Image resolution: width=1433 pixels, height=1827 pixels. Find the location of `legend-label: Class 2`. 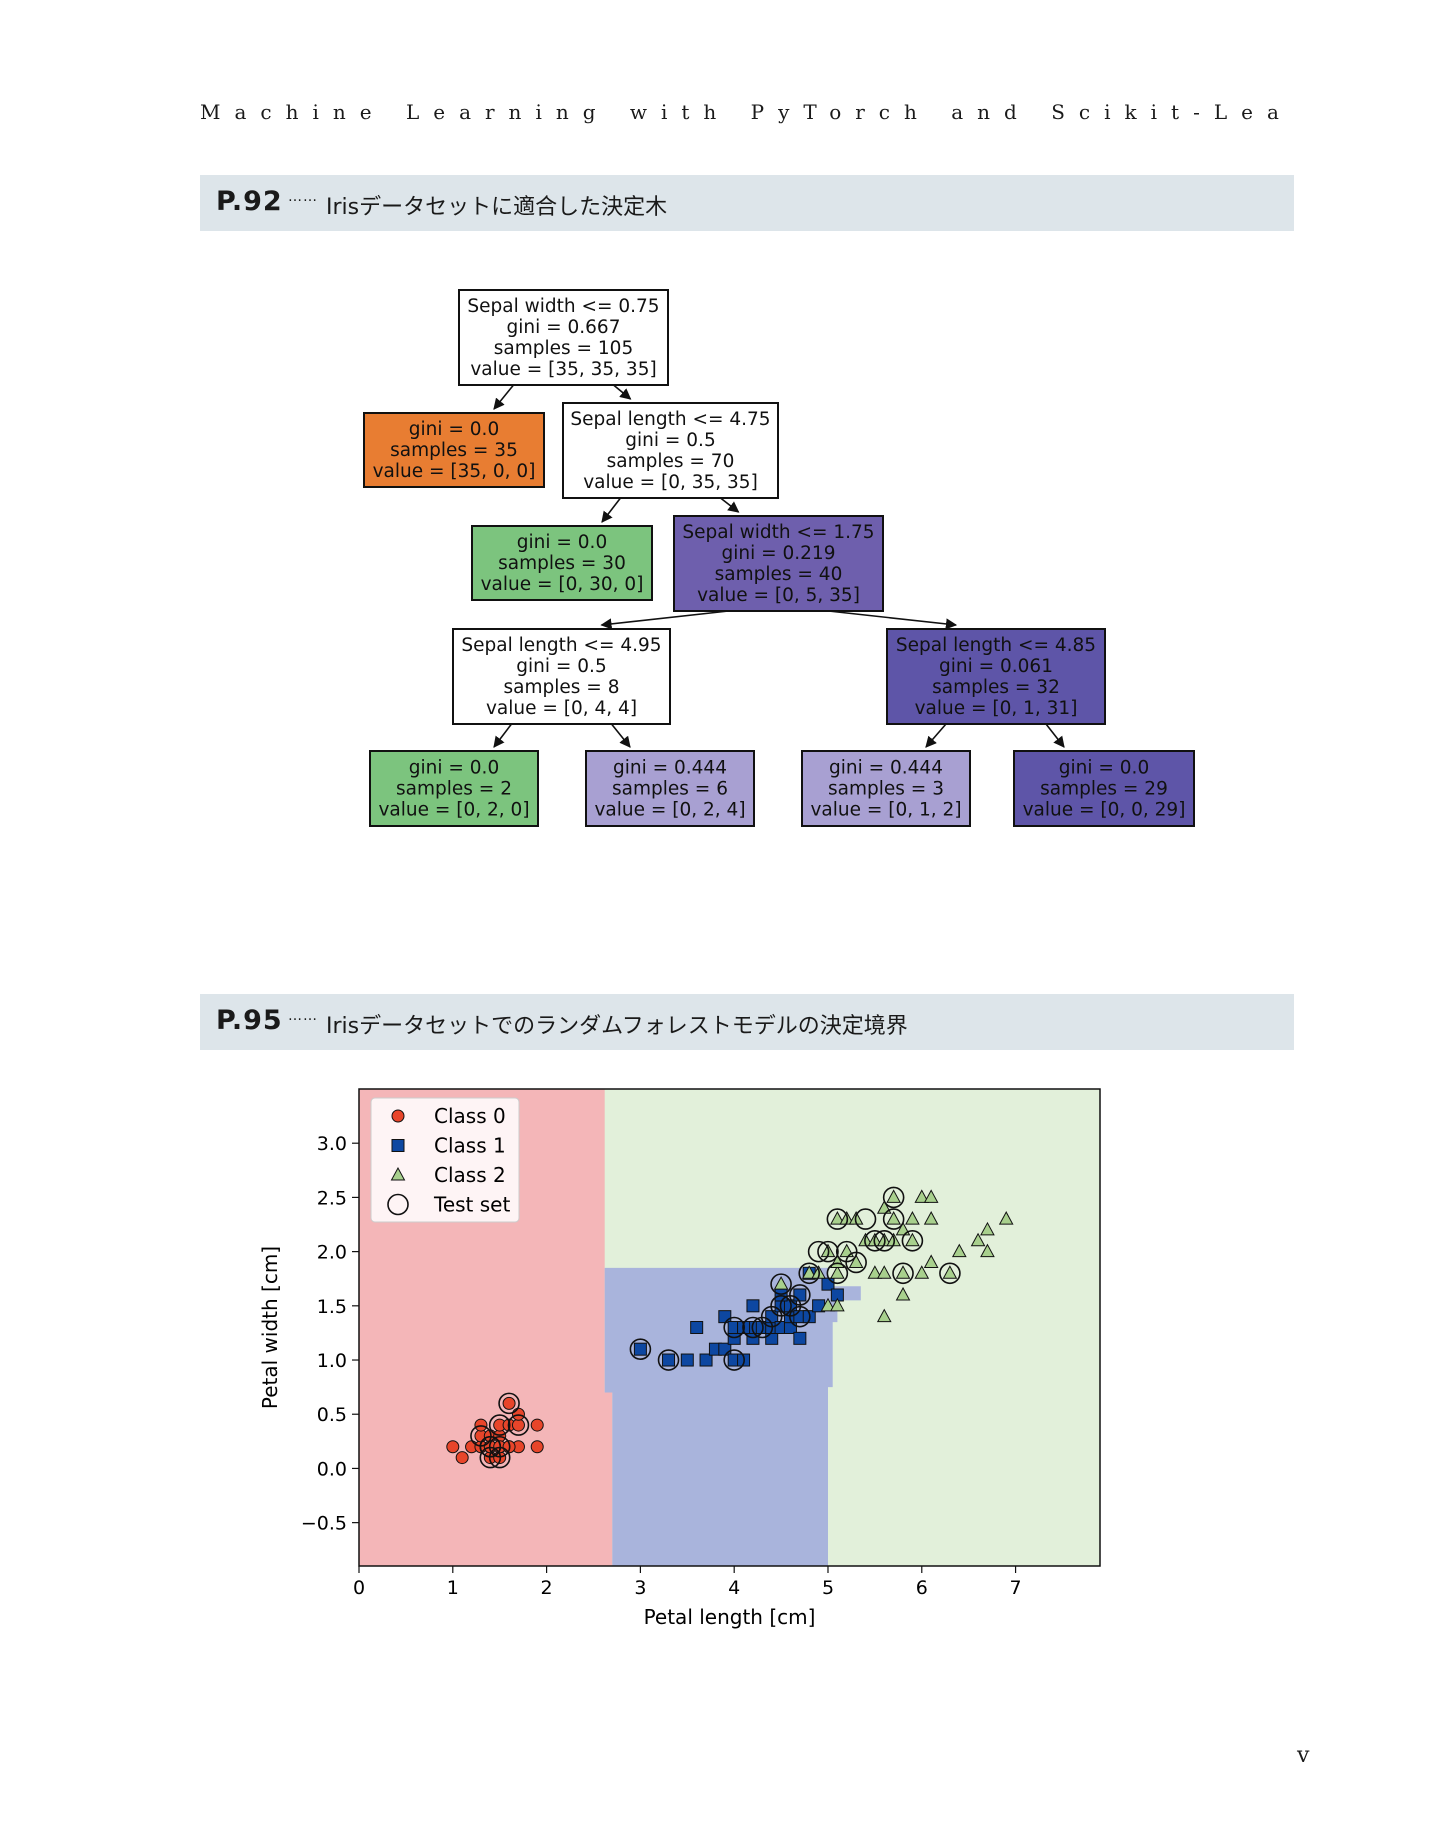

legend-label: Class 2 is located at coordinates (470, 1175).